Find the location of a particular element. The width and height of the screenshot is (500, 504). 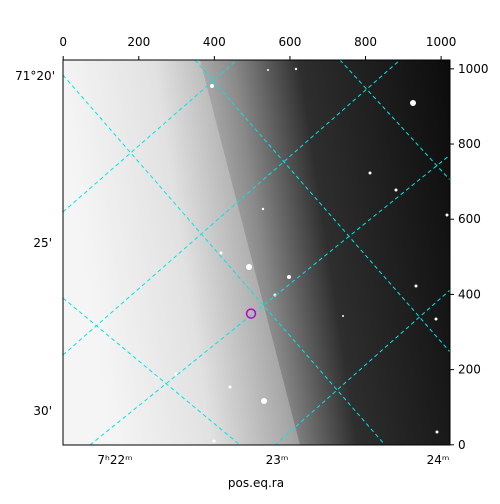

dec-label: 71°20' is located at coordinates (35, 76).